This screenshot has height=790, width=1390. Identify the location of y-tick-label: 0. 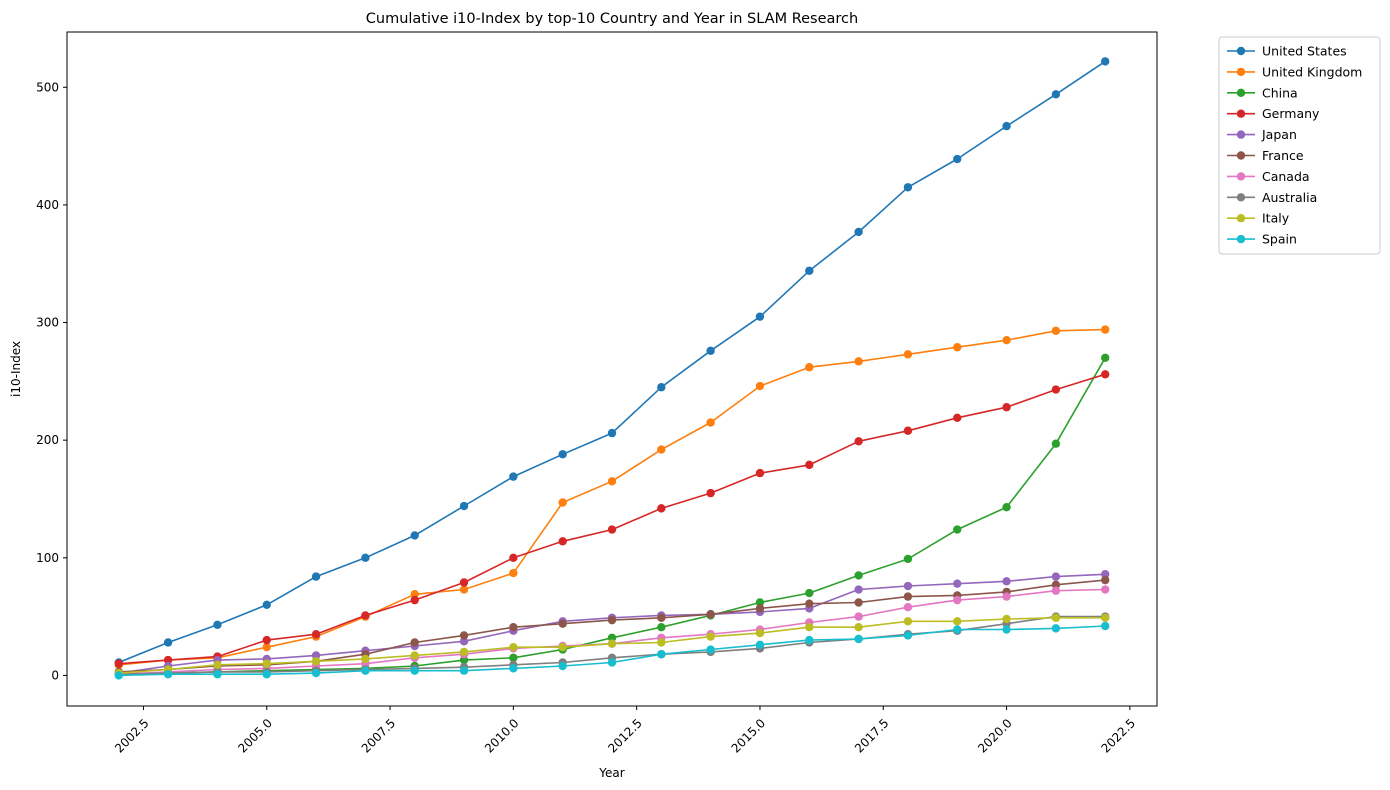
(55, 675).